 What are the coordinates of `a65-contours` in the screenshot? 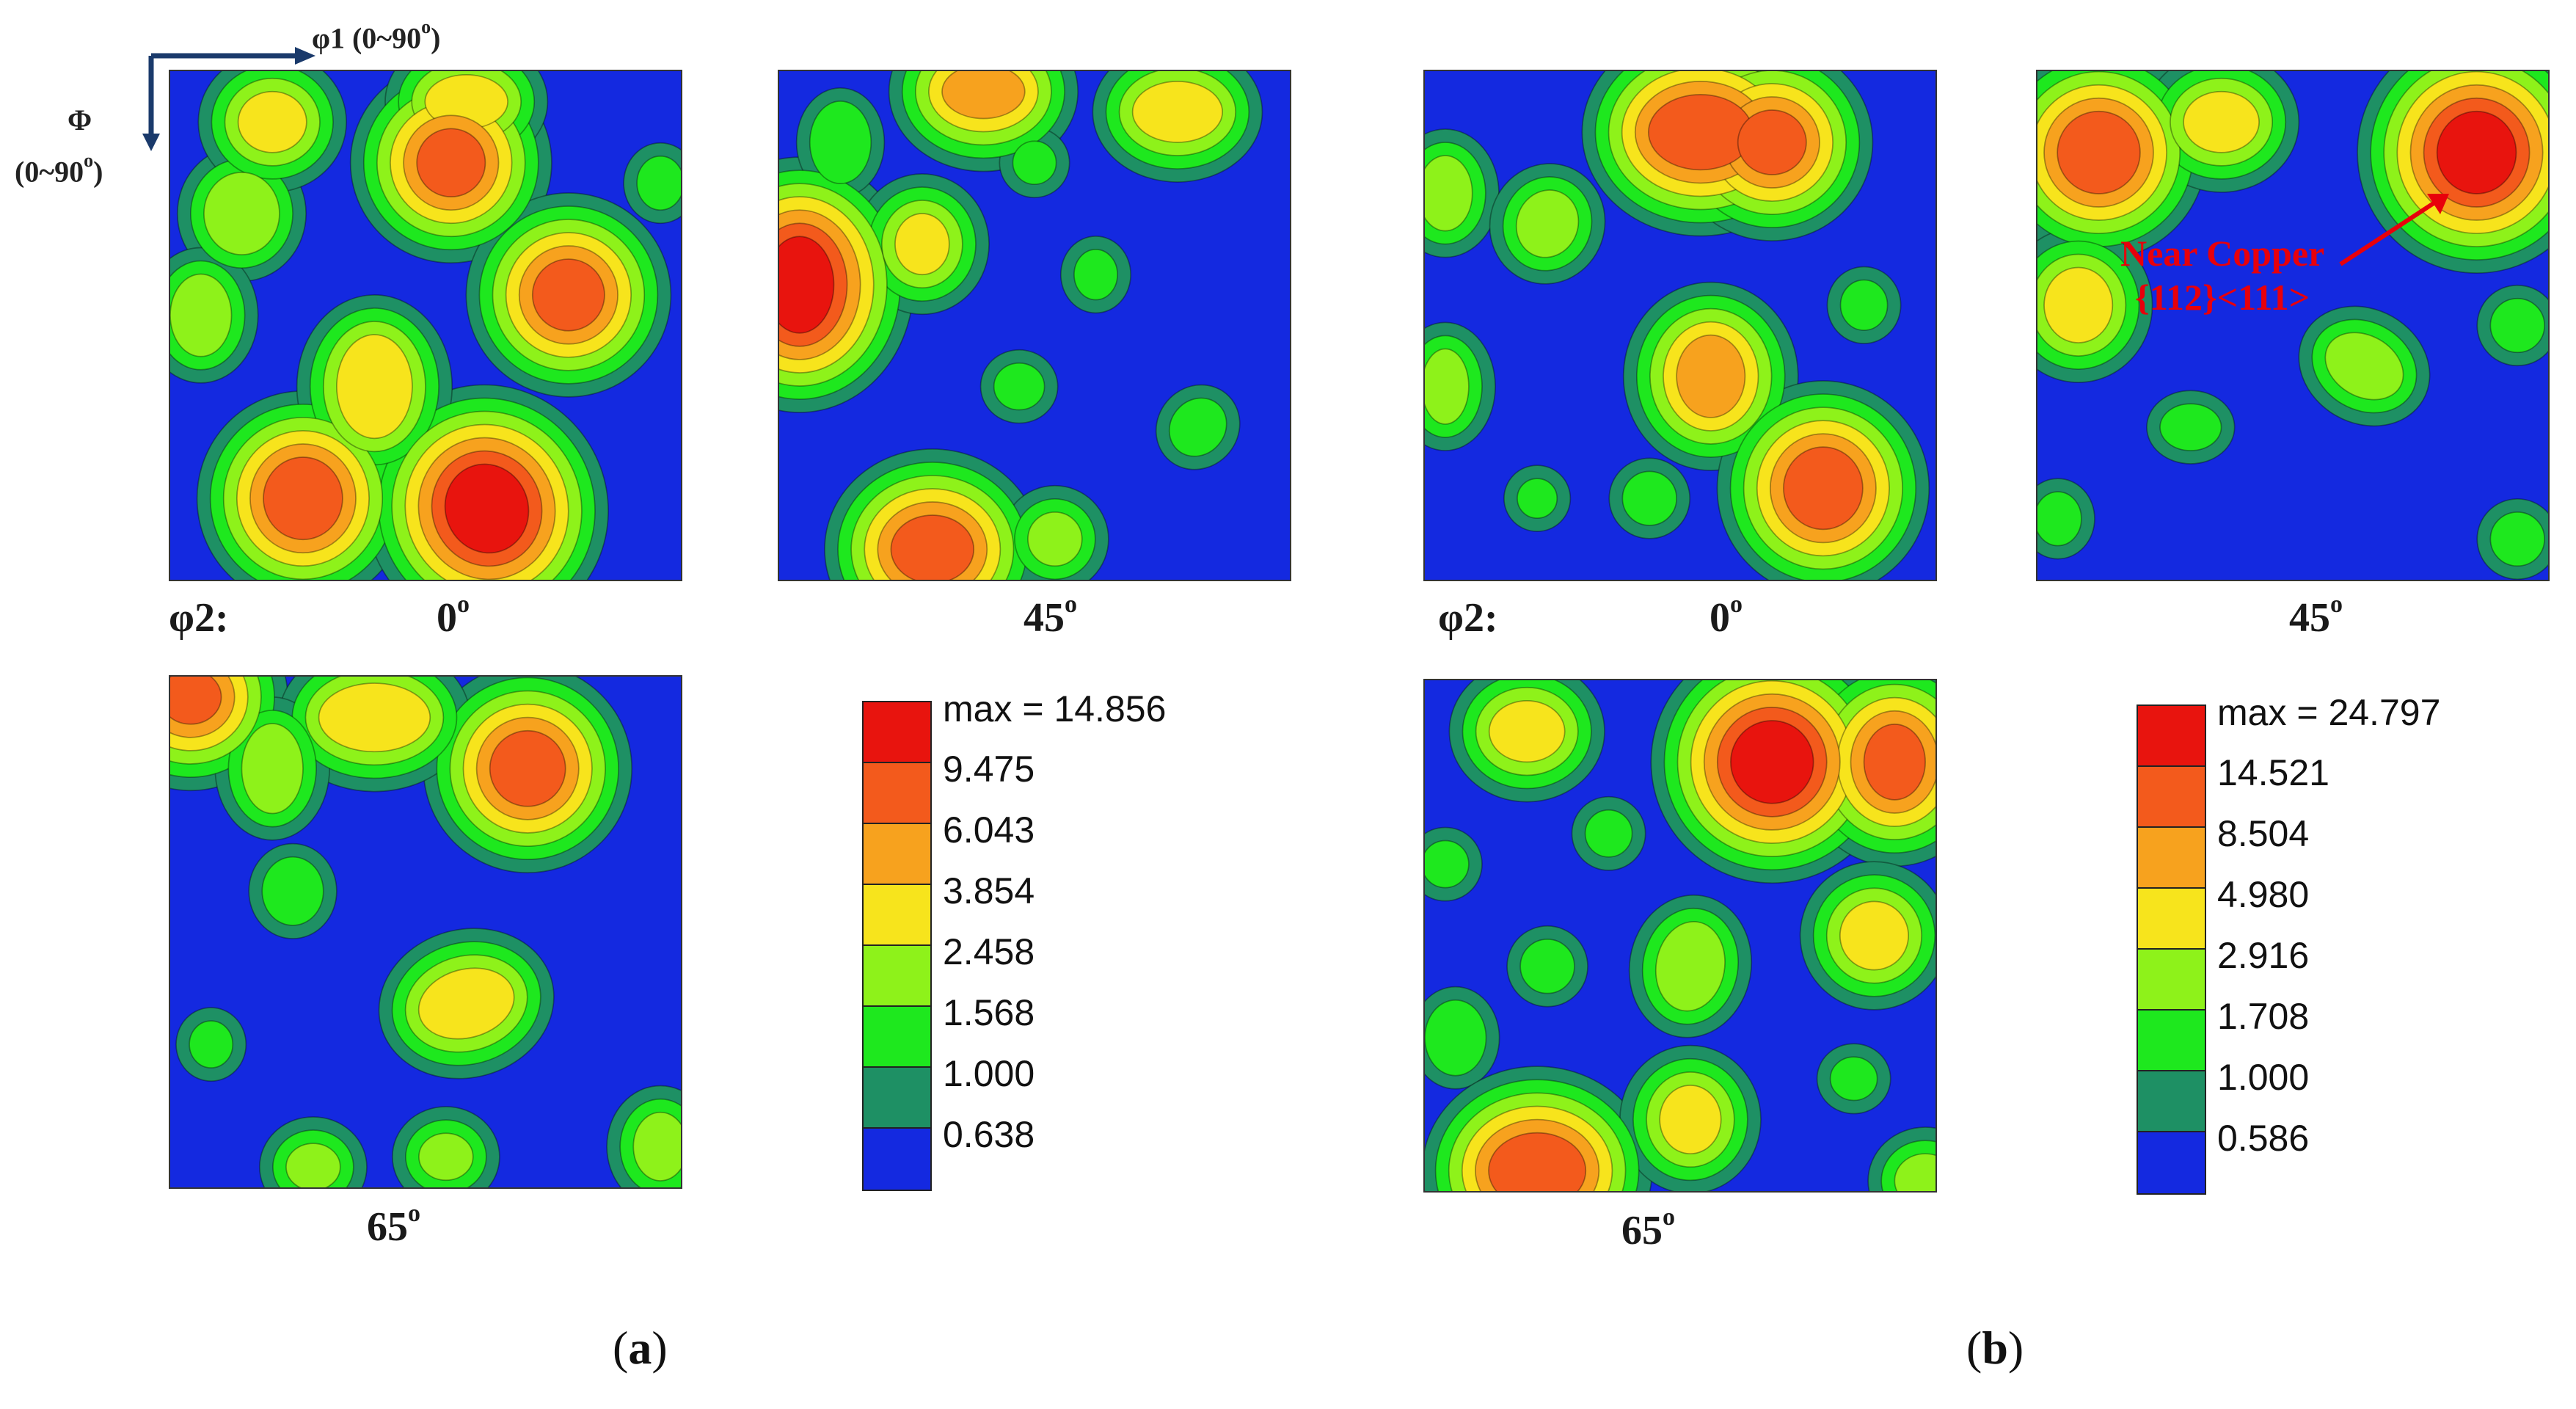 It's located at (426, 932).